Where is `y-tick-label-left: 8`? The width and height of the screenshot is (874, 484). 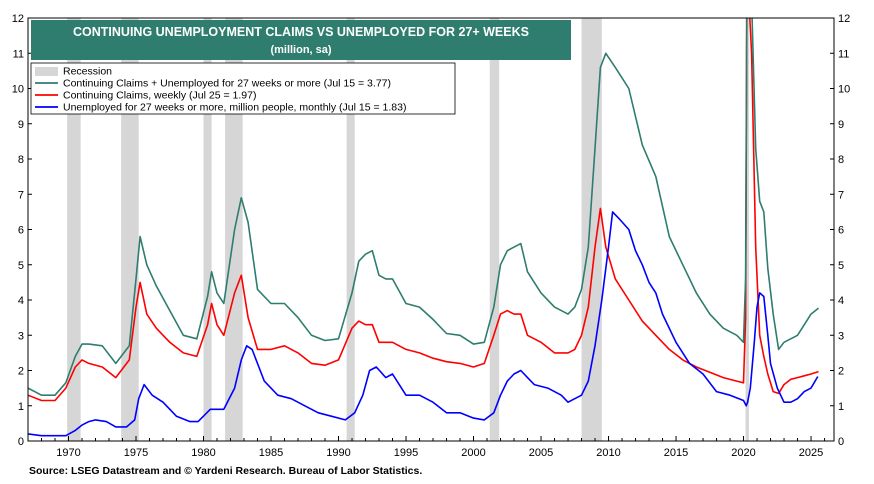 y-tick-label-left: 8 is located at coordinates (21, 160).